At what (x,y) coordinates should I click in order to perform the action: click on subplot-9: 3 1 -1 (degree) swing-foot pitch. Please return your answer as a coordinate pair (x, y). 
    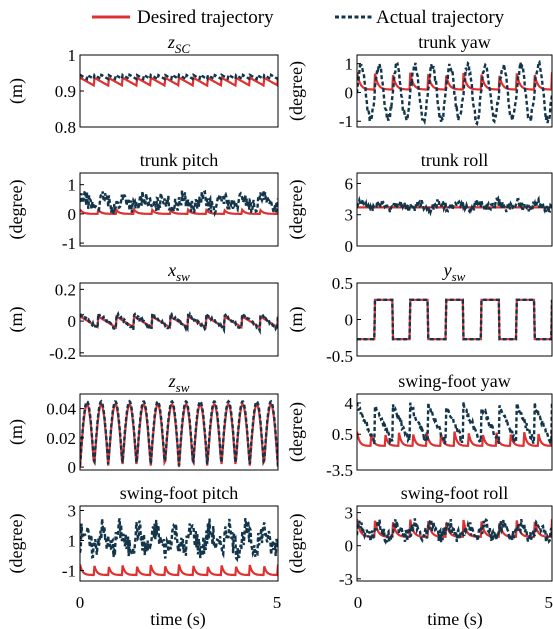
    Looking at the image, I should click on (142, 532).